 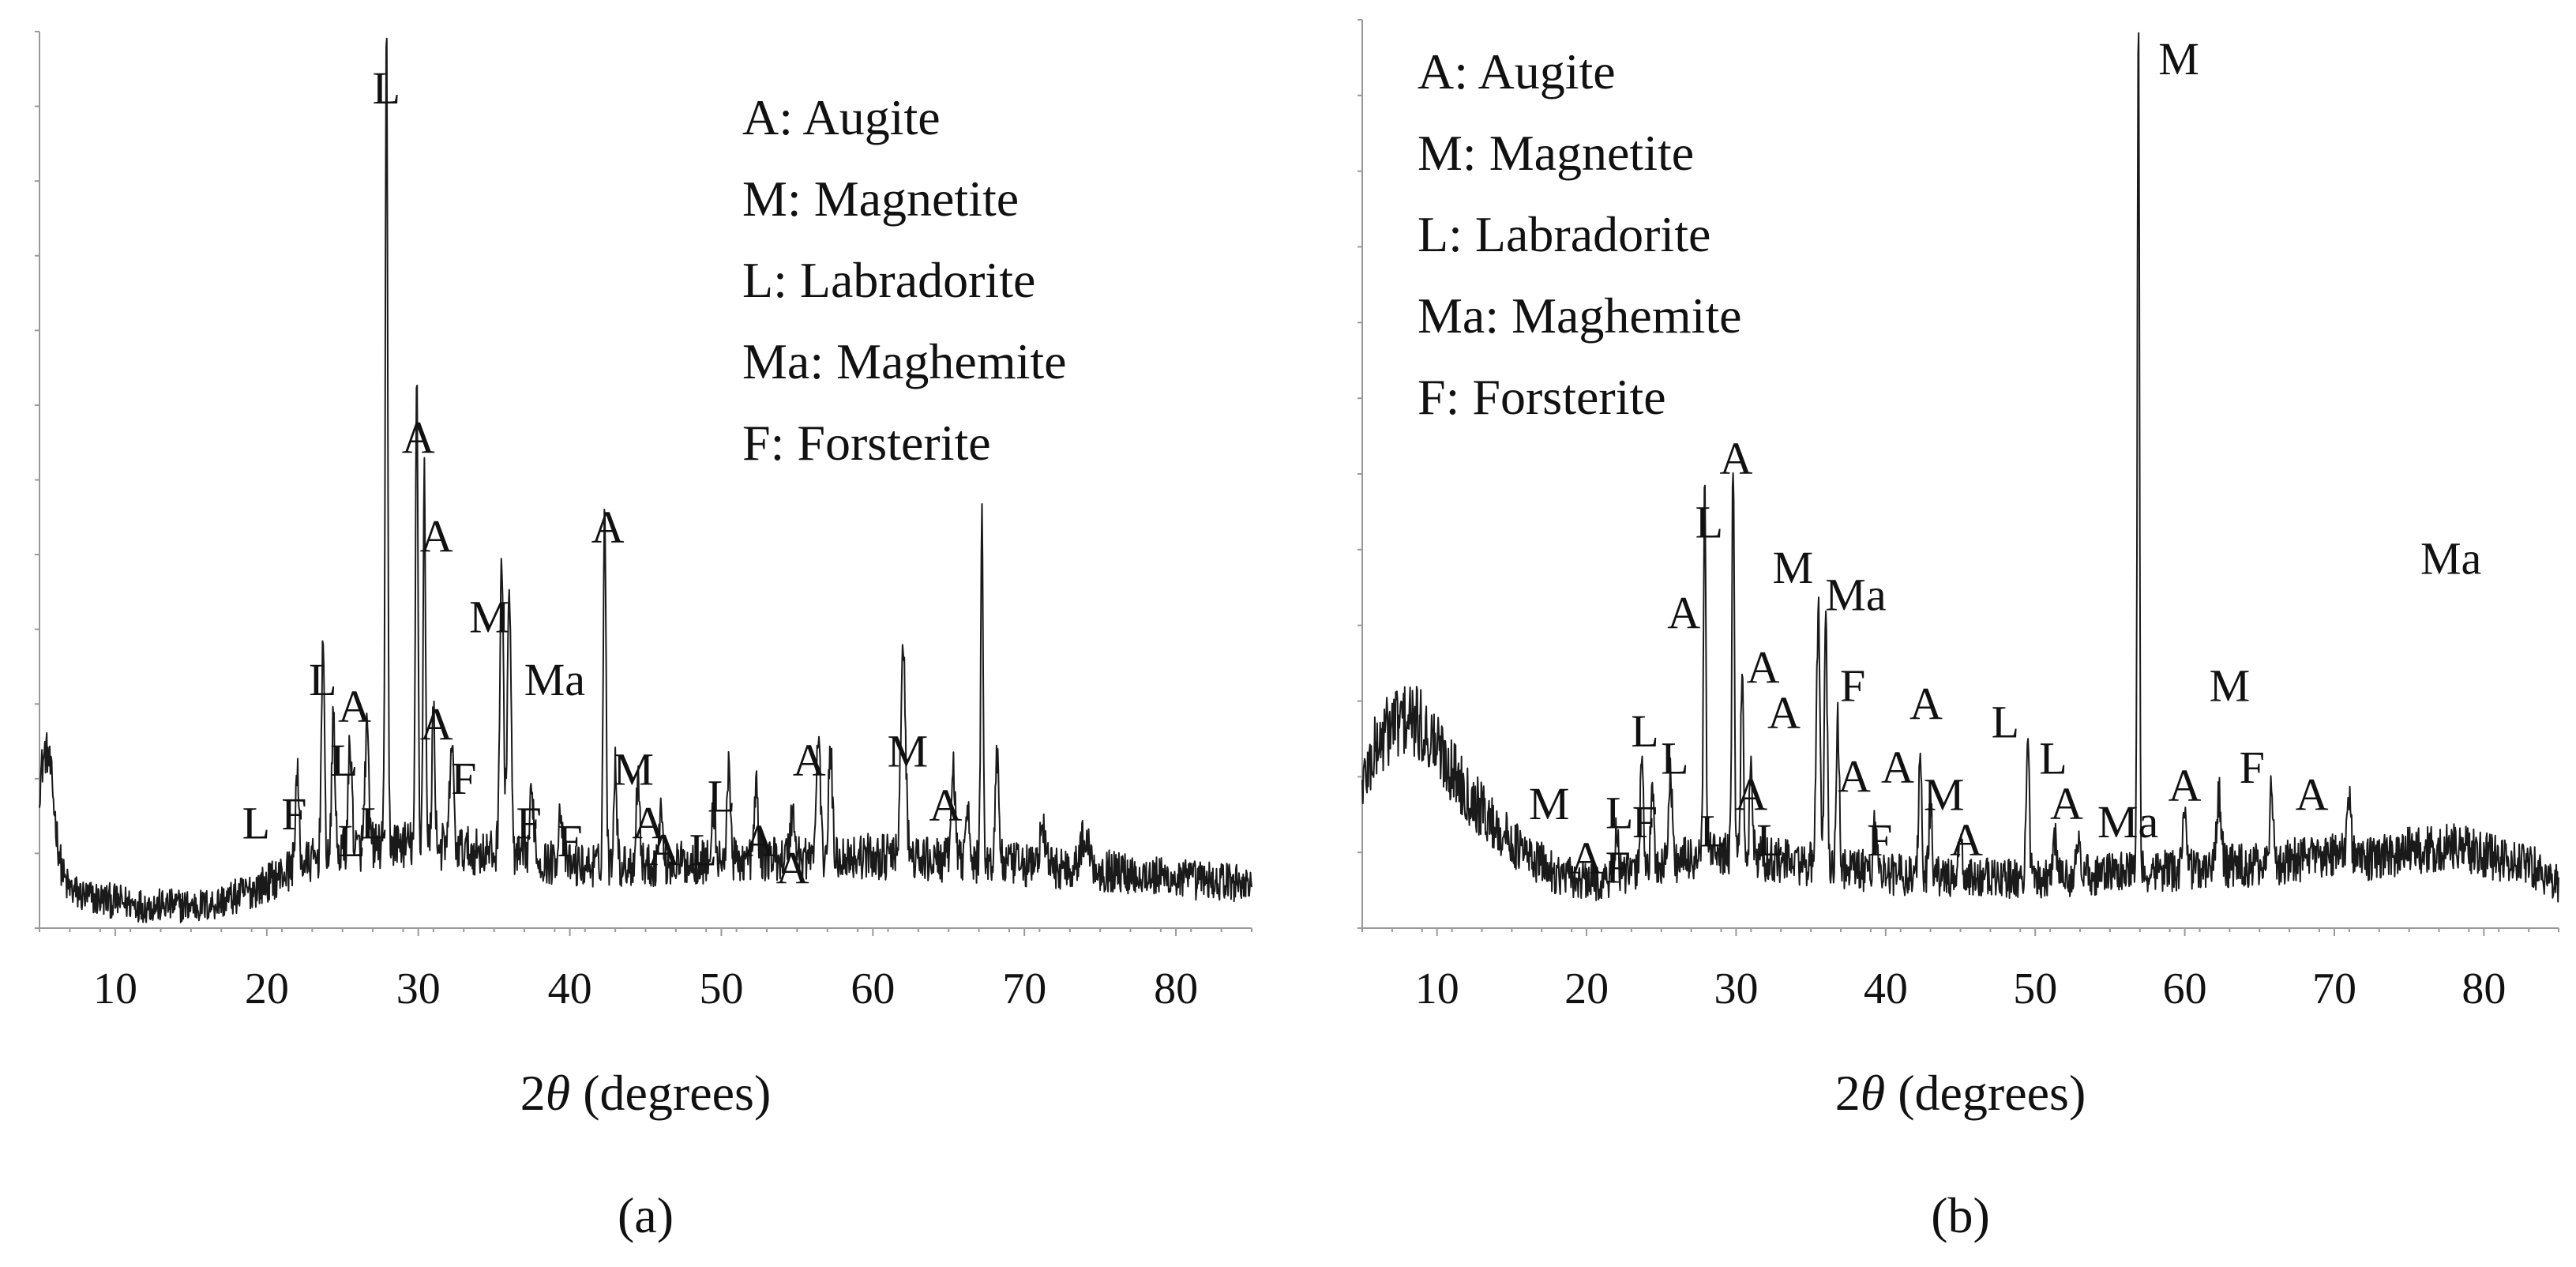 What do you see at coordinates (646, 1093) in the screenshot?
I see `panel-a-x-axis-label: 2θ (degrees)` at bounding box center [646, 1093].